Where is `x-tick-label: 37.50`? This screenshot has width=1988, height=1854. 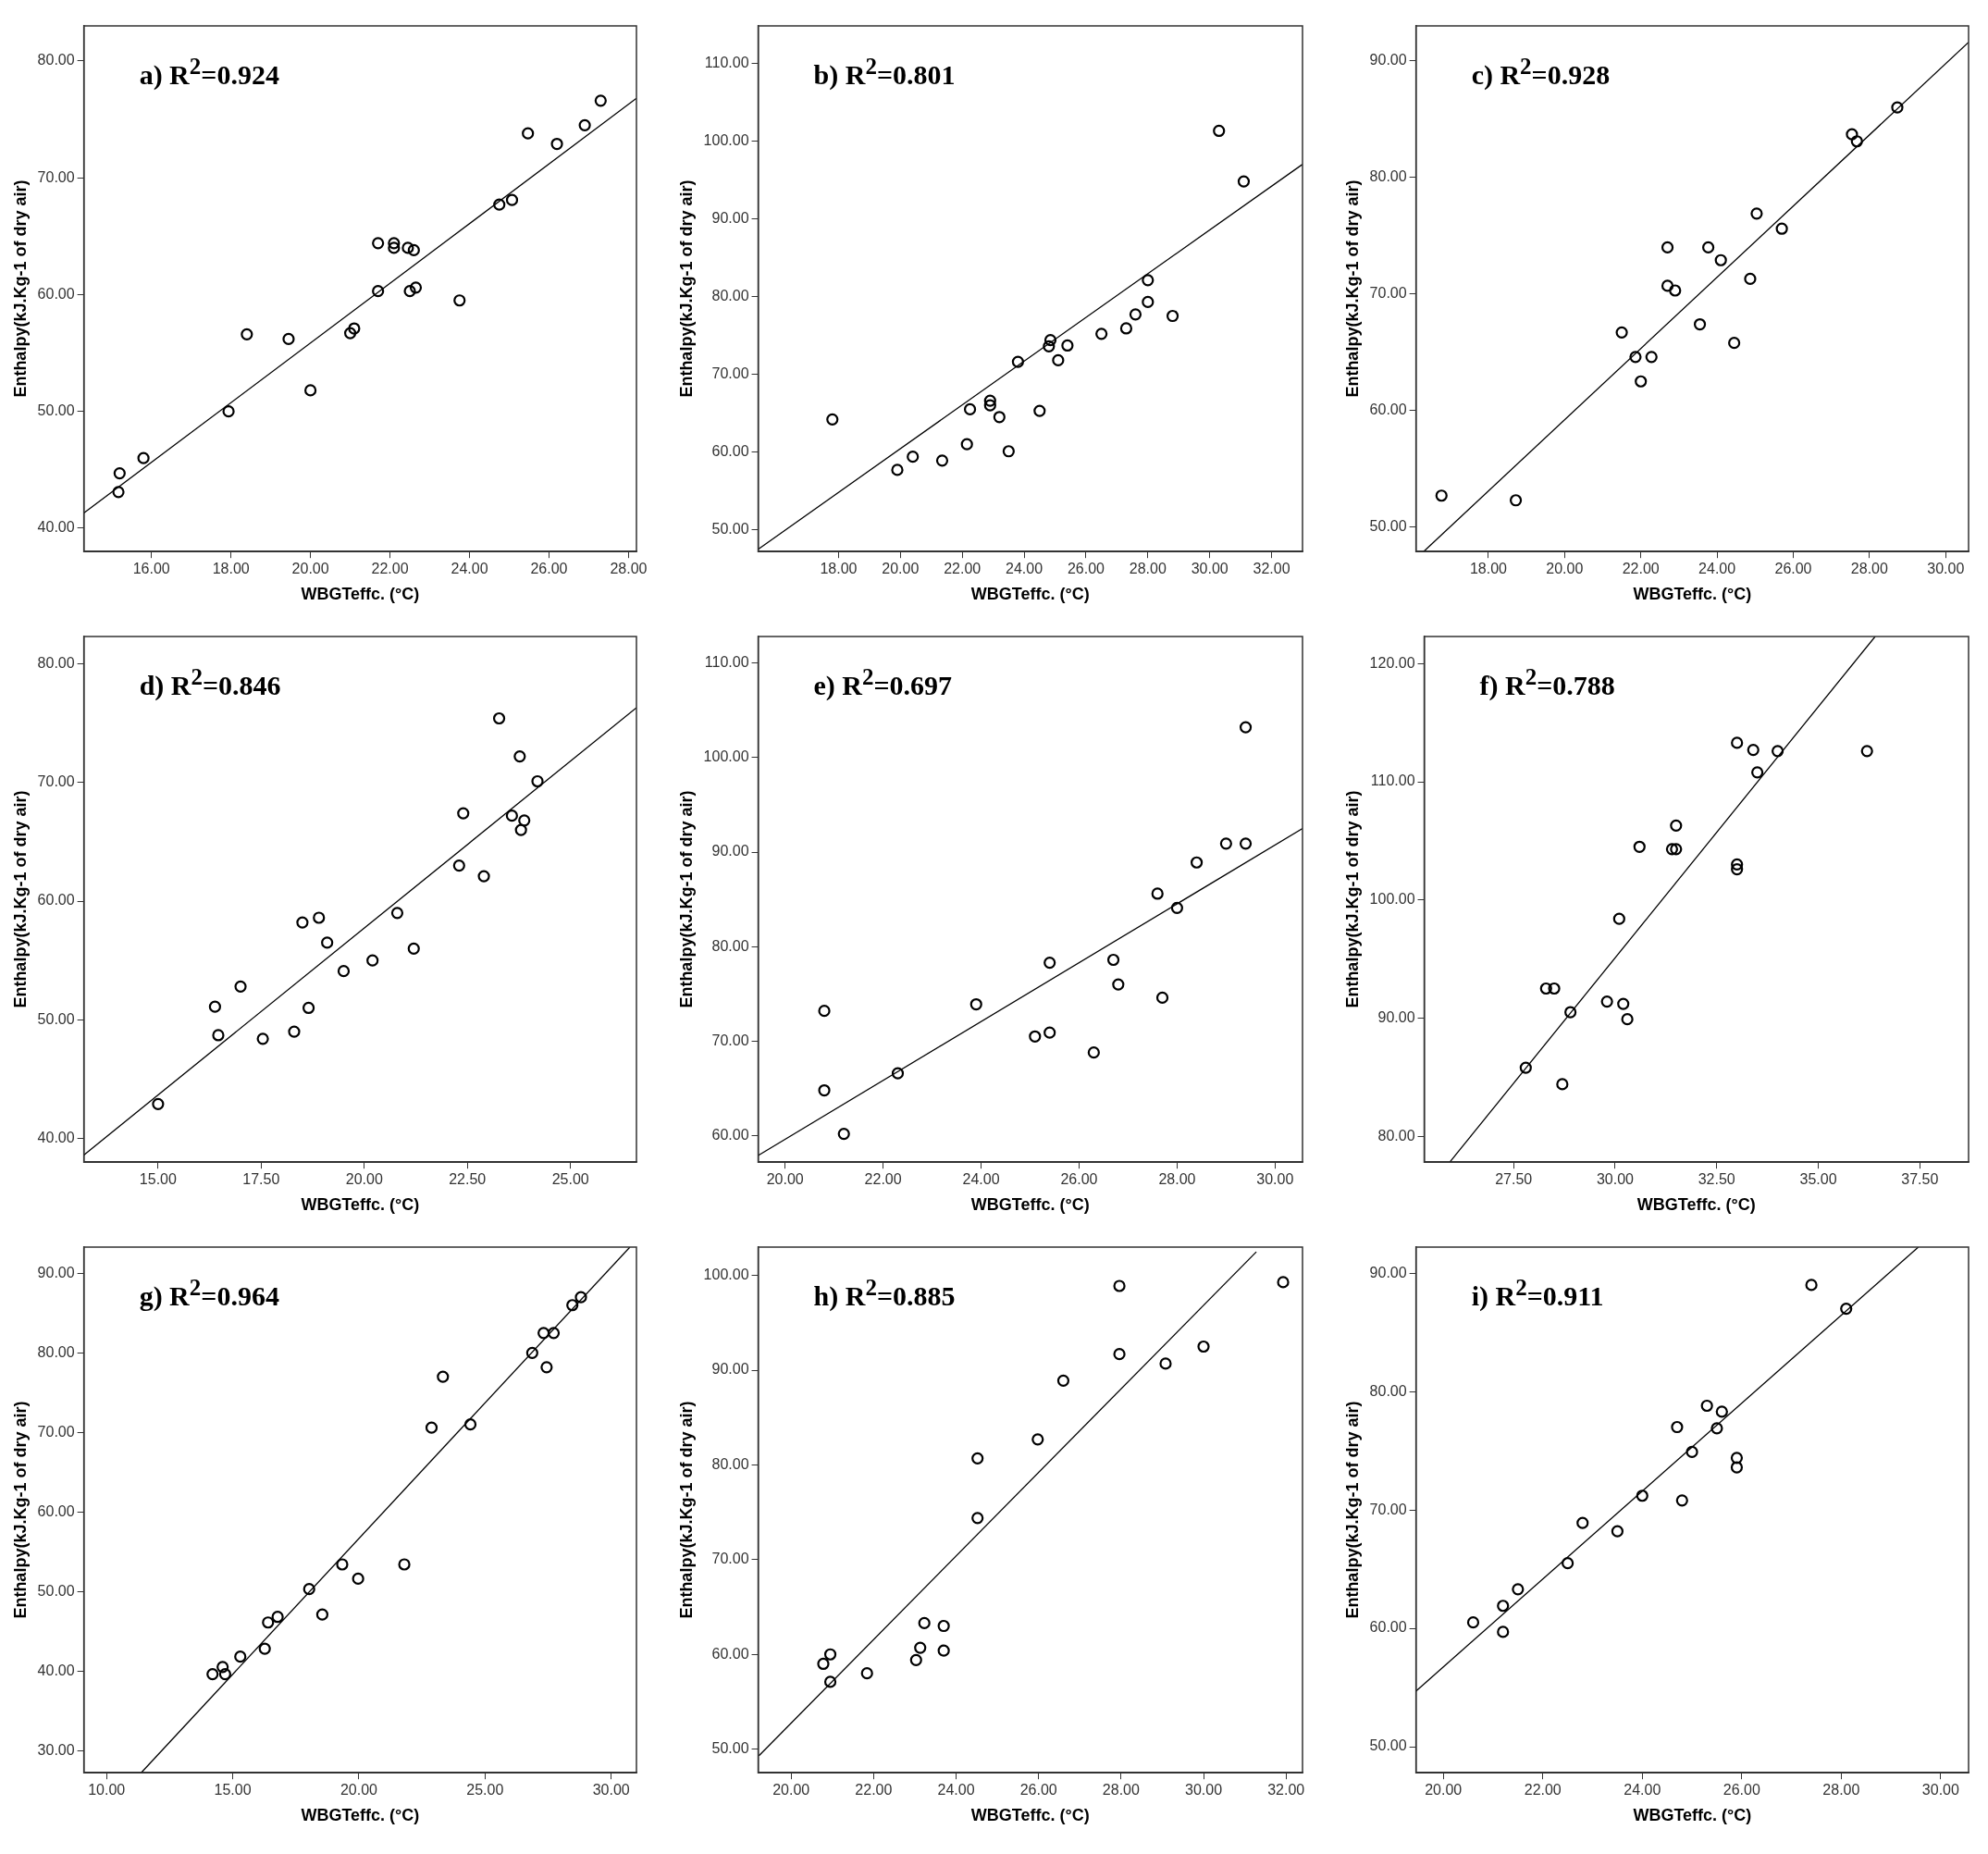
x-tick-label: 37.50 is located at coordinates (1920, 1180).